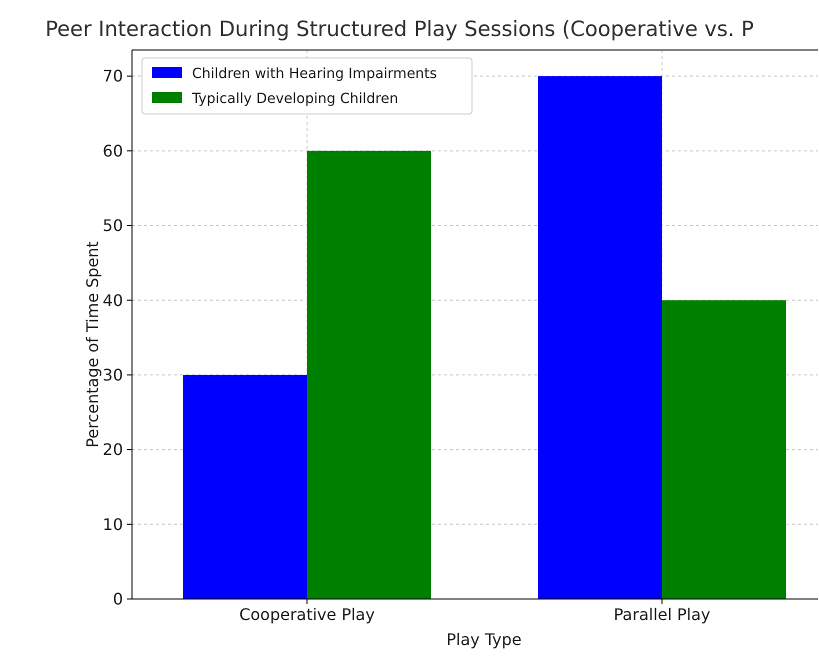  Describe the element at coordinates (662, 614) in the screenshot. I see `x-tick-label: Parallel Play` at that location.